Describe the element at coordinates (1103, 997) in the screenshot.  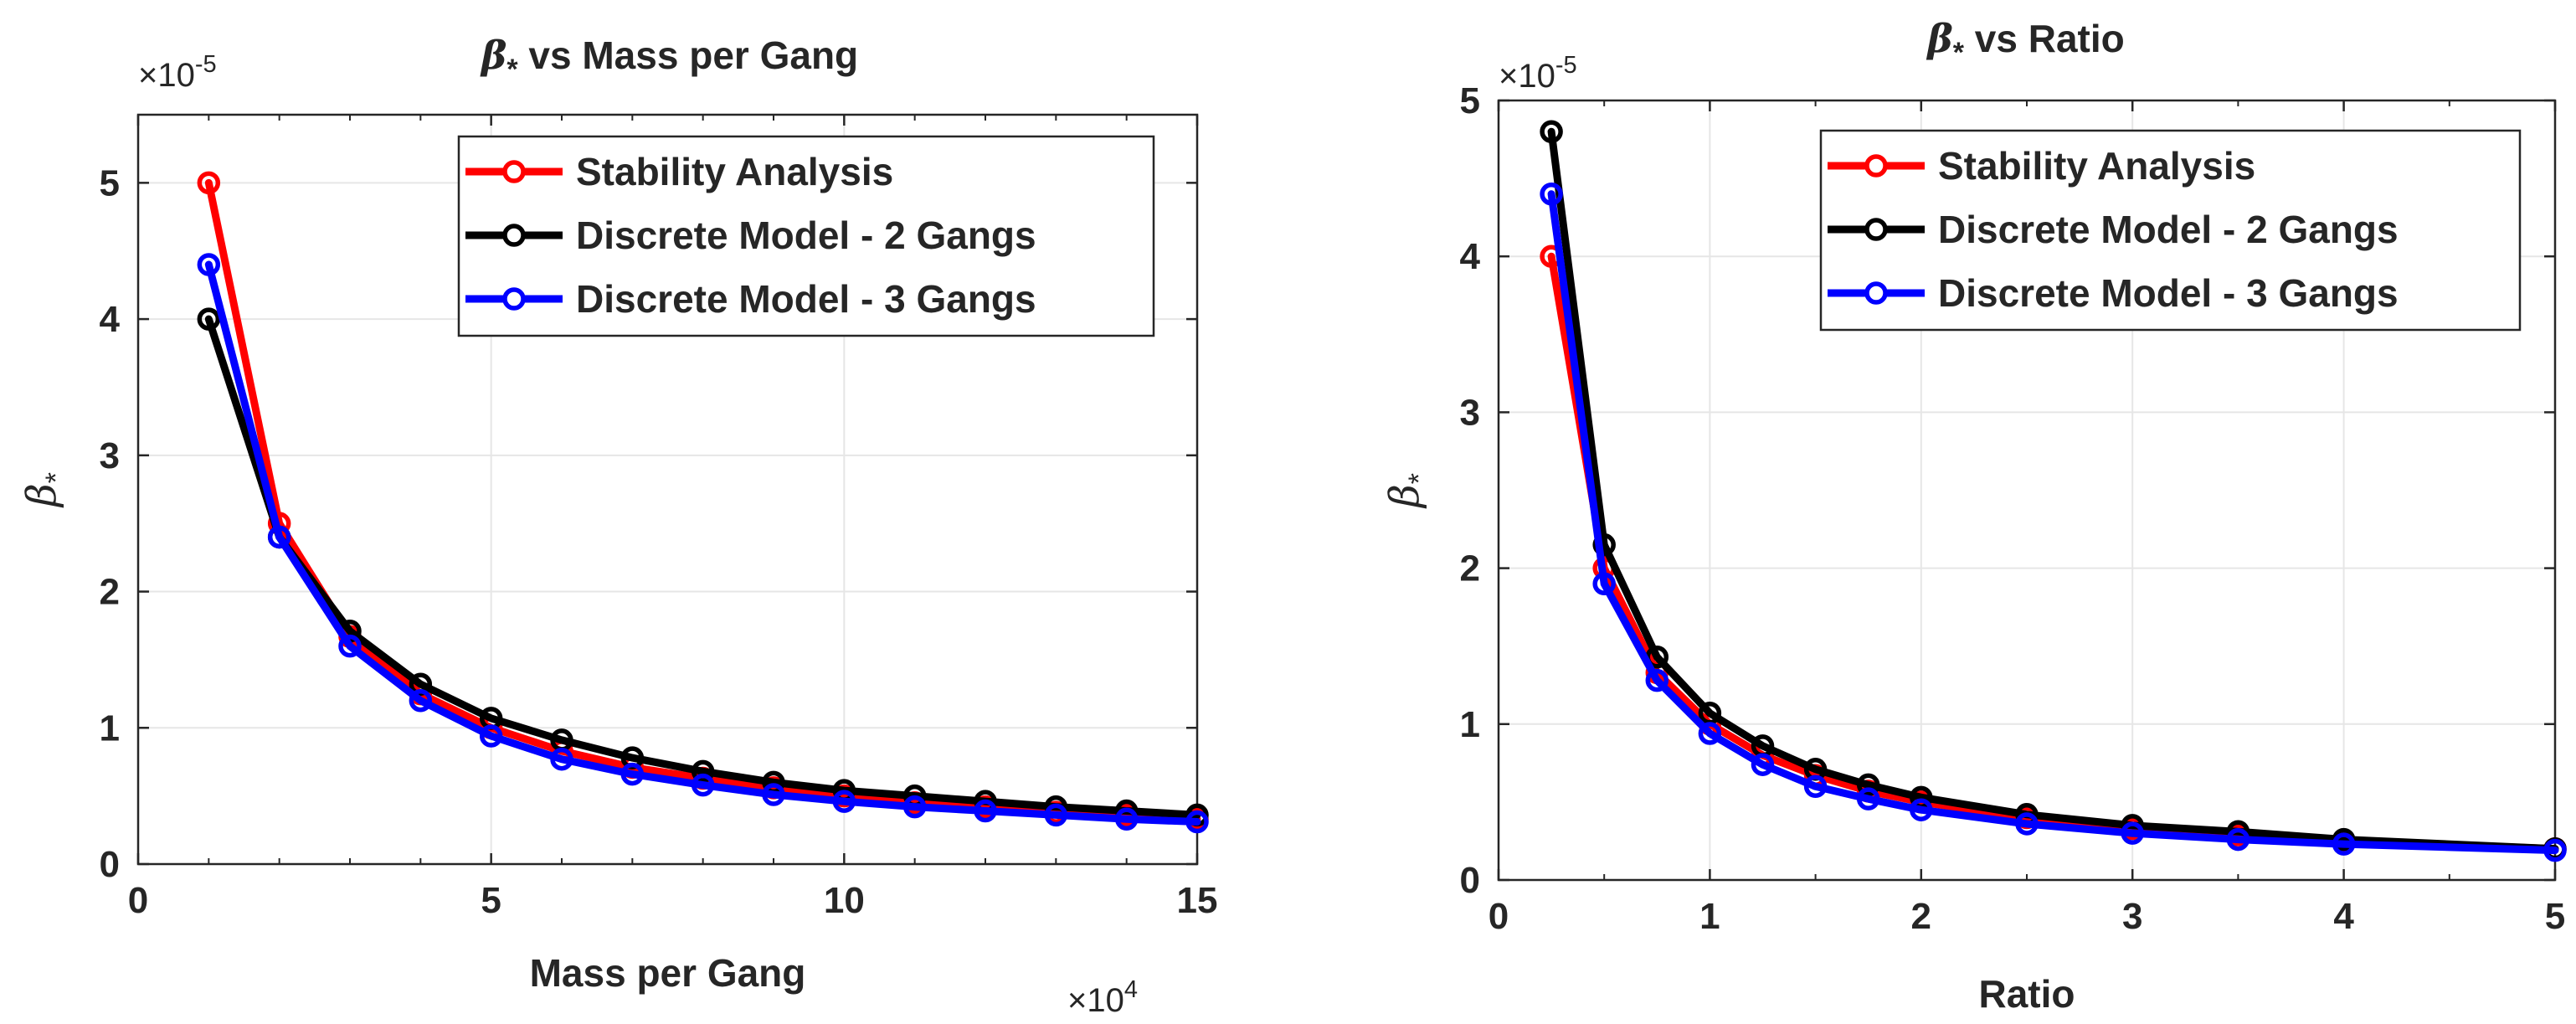
I see `x-exponent-label: ×10⁴` at that location.